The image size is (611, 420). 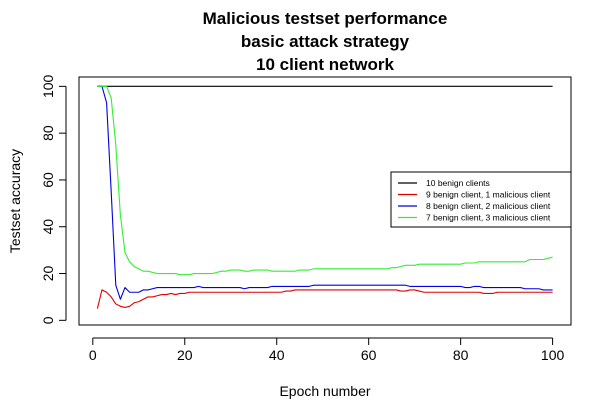 I want to click on y-tick-label-0: 0, so click(x=48, y=320).